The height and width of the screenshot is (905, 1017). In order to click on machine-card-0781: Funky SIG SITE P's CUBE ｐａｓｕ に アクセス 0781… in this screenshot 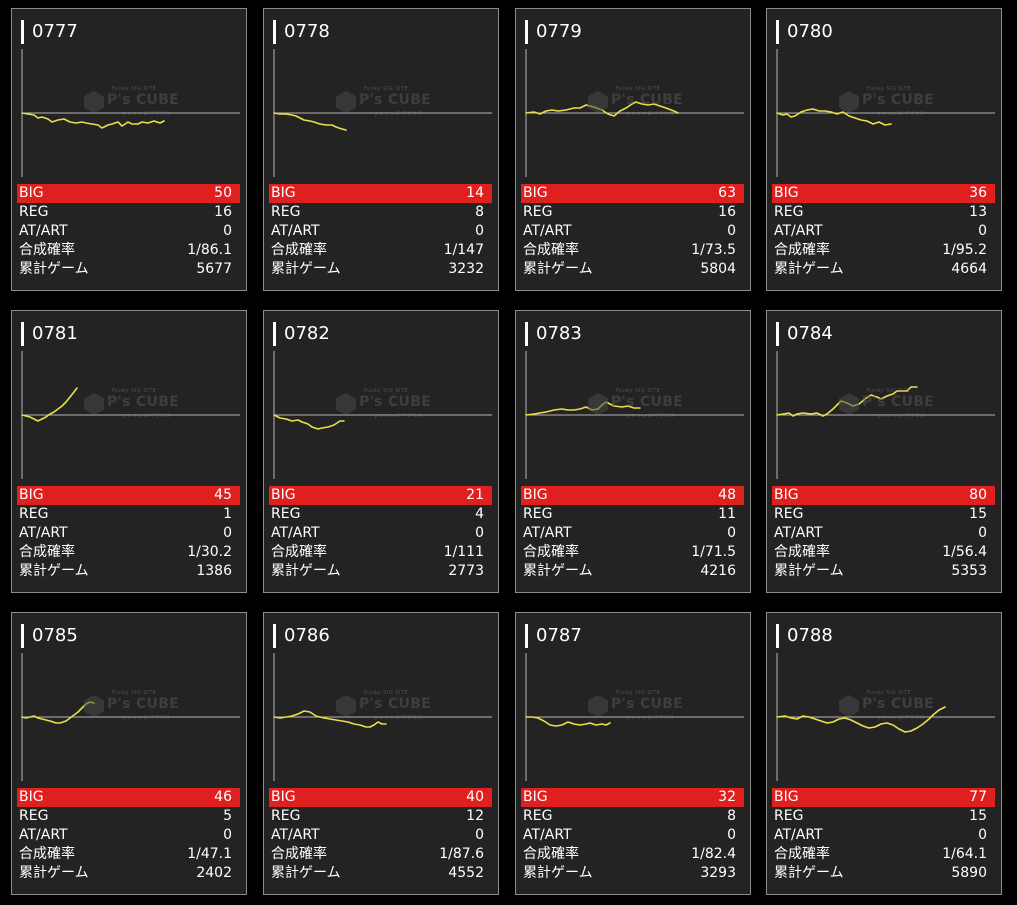, I will do `click(129, 451)`.